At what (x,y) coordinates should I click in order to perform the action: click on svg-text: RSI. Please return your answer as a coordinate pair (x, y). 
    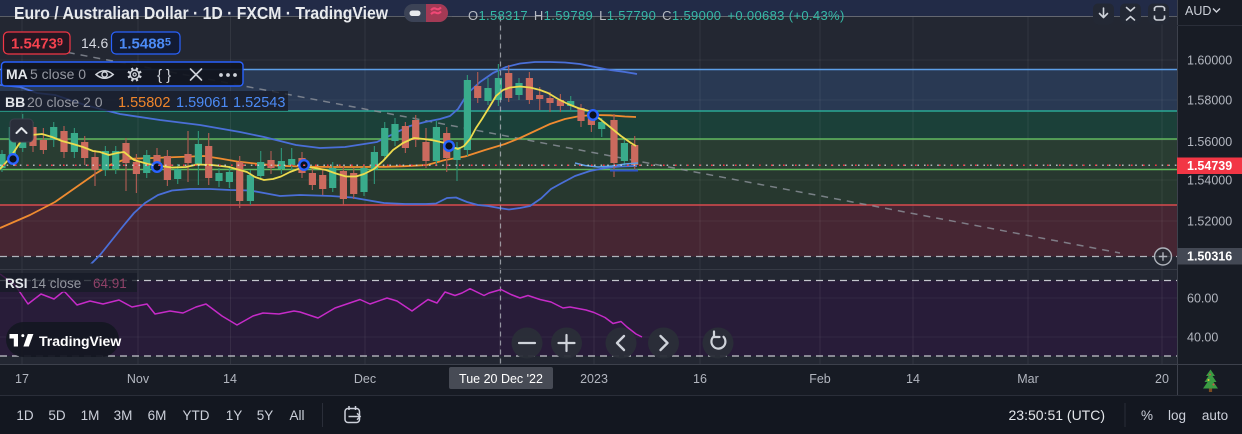
    Looking at the image, I should click on (16, 283).